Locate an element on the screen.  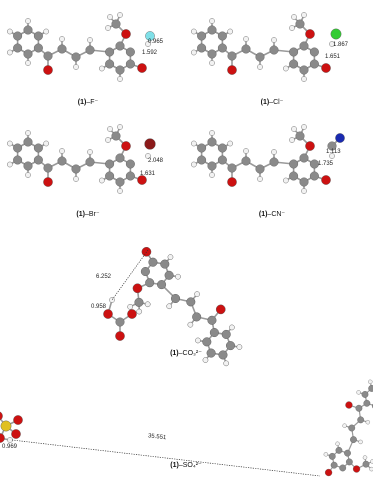
caption: (1)–CN⁻ is located at coordinates (272, 214).